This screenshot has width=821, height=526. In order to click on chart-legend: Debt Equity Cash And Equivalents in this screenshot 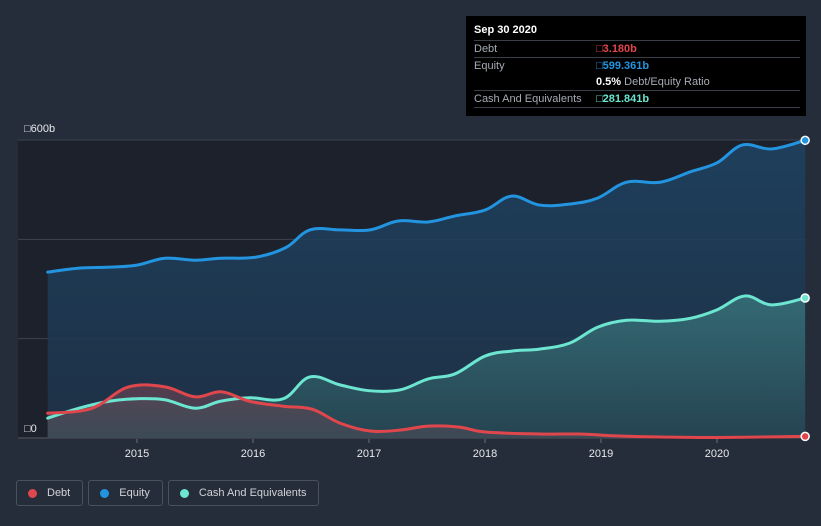, I will do `click(168, 493)`.